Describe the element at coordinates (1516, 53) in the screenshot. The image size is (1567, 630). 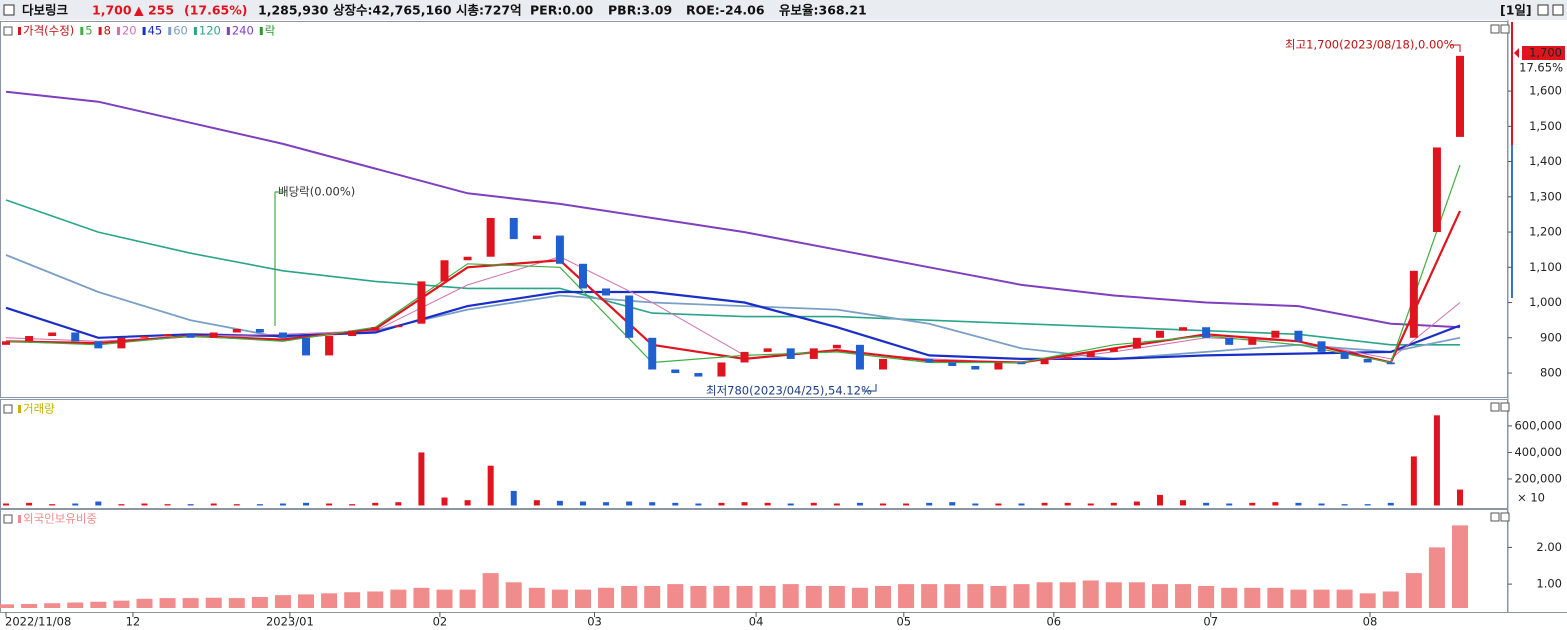
I see `price-tag-pointer` at that location.